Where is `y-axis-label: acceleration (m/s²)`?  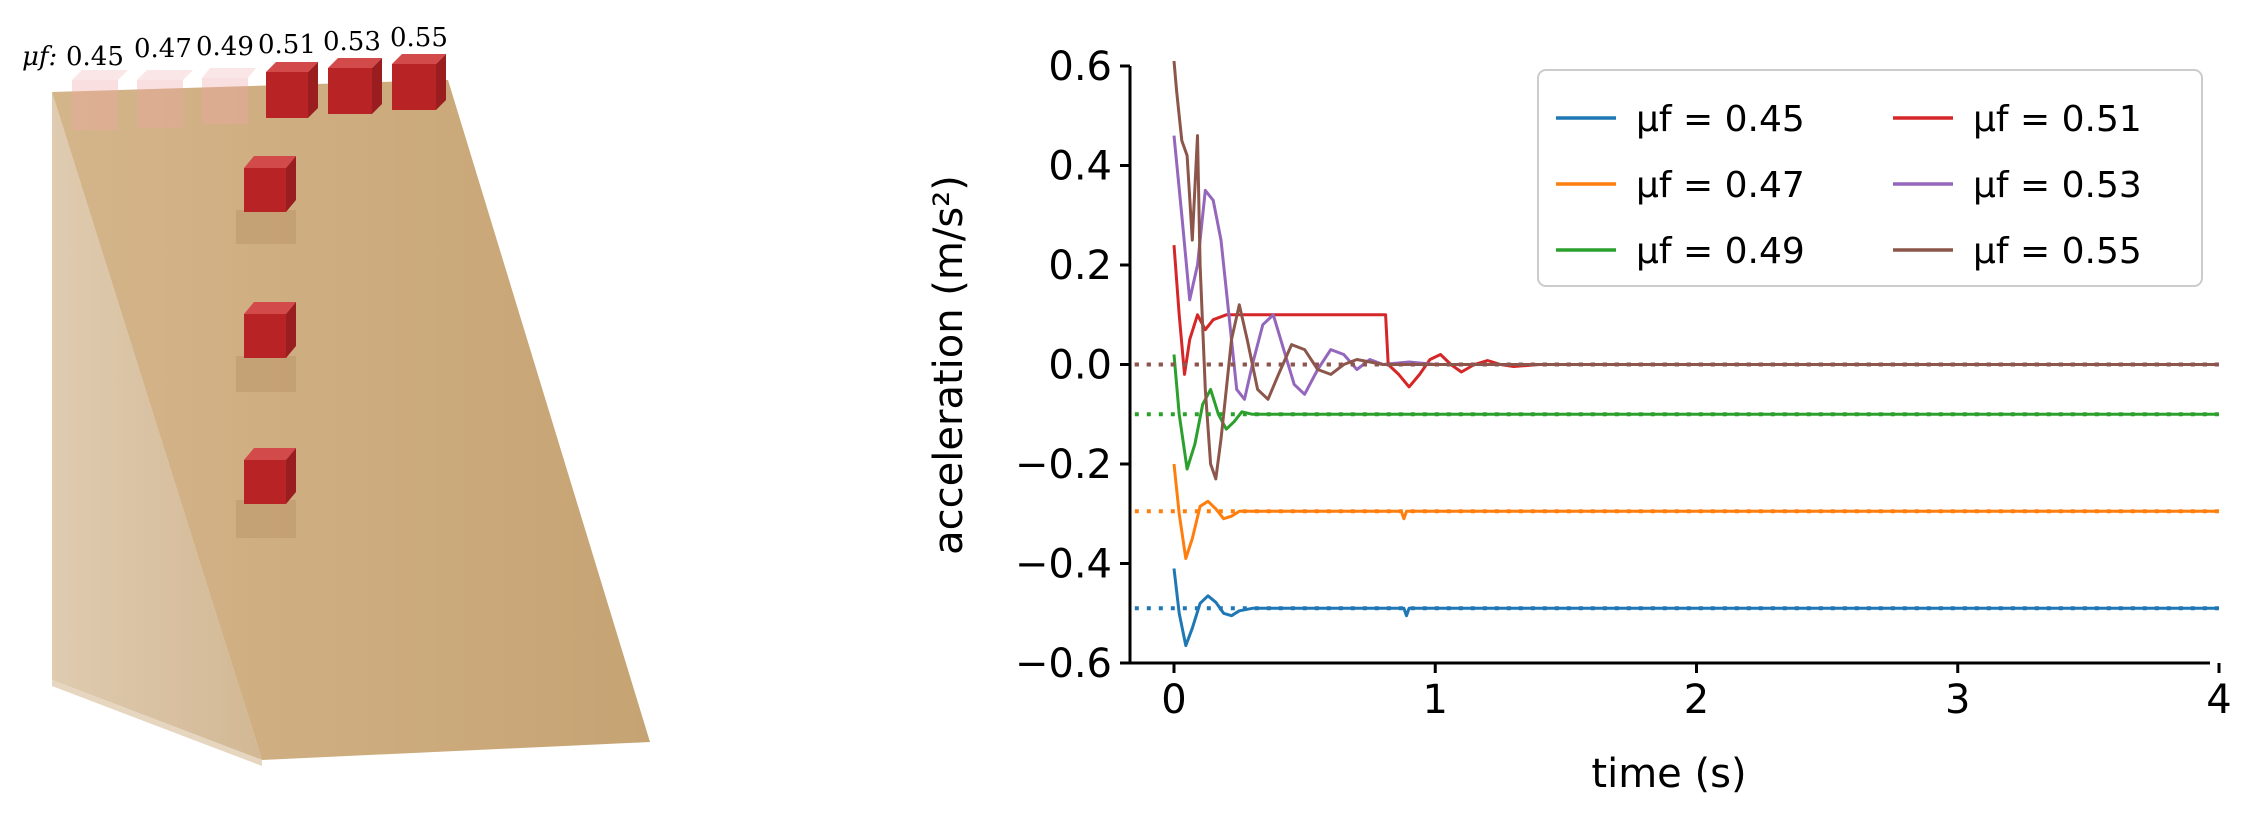 y-axis-label: acceleration (m/s²) is located at coordinates (949, 365).